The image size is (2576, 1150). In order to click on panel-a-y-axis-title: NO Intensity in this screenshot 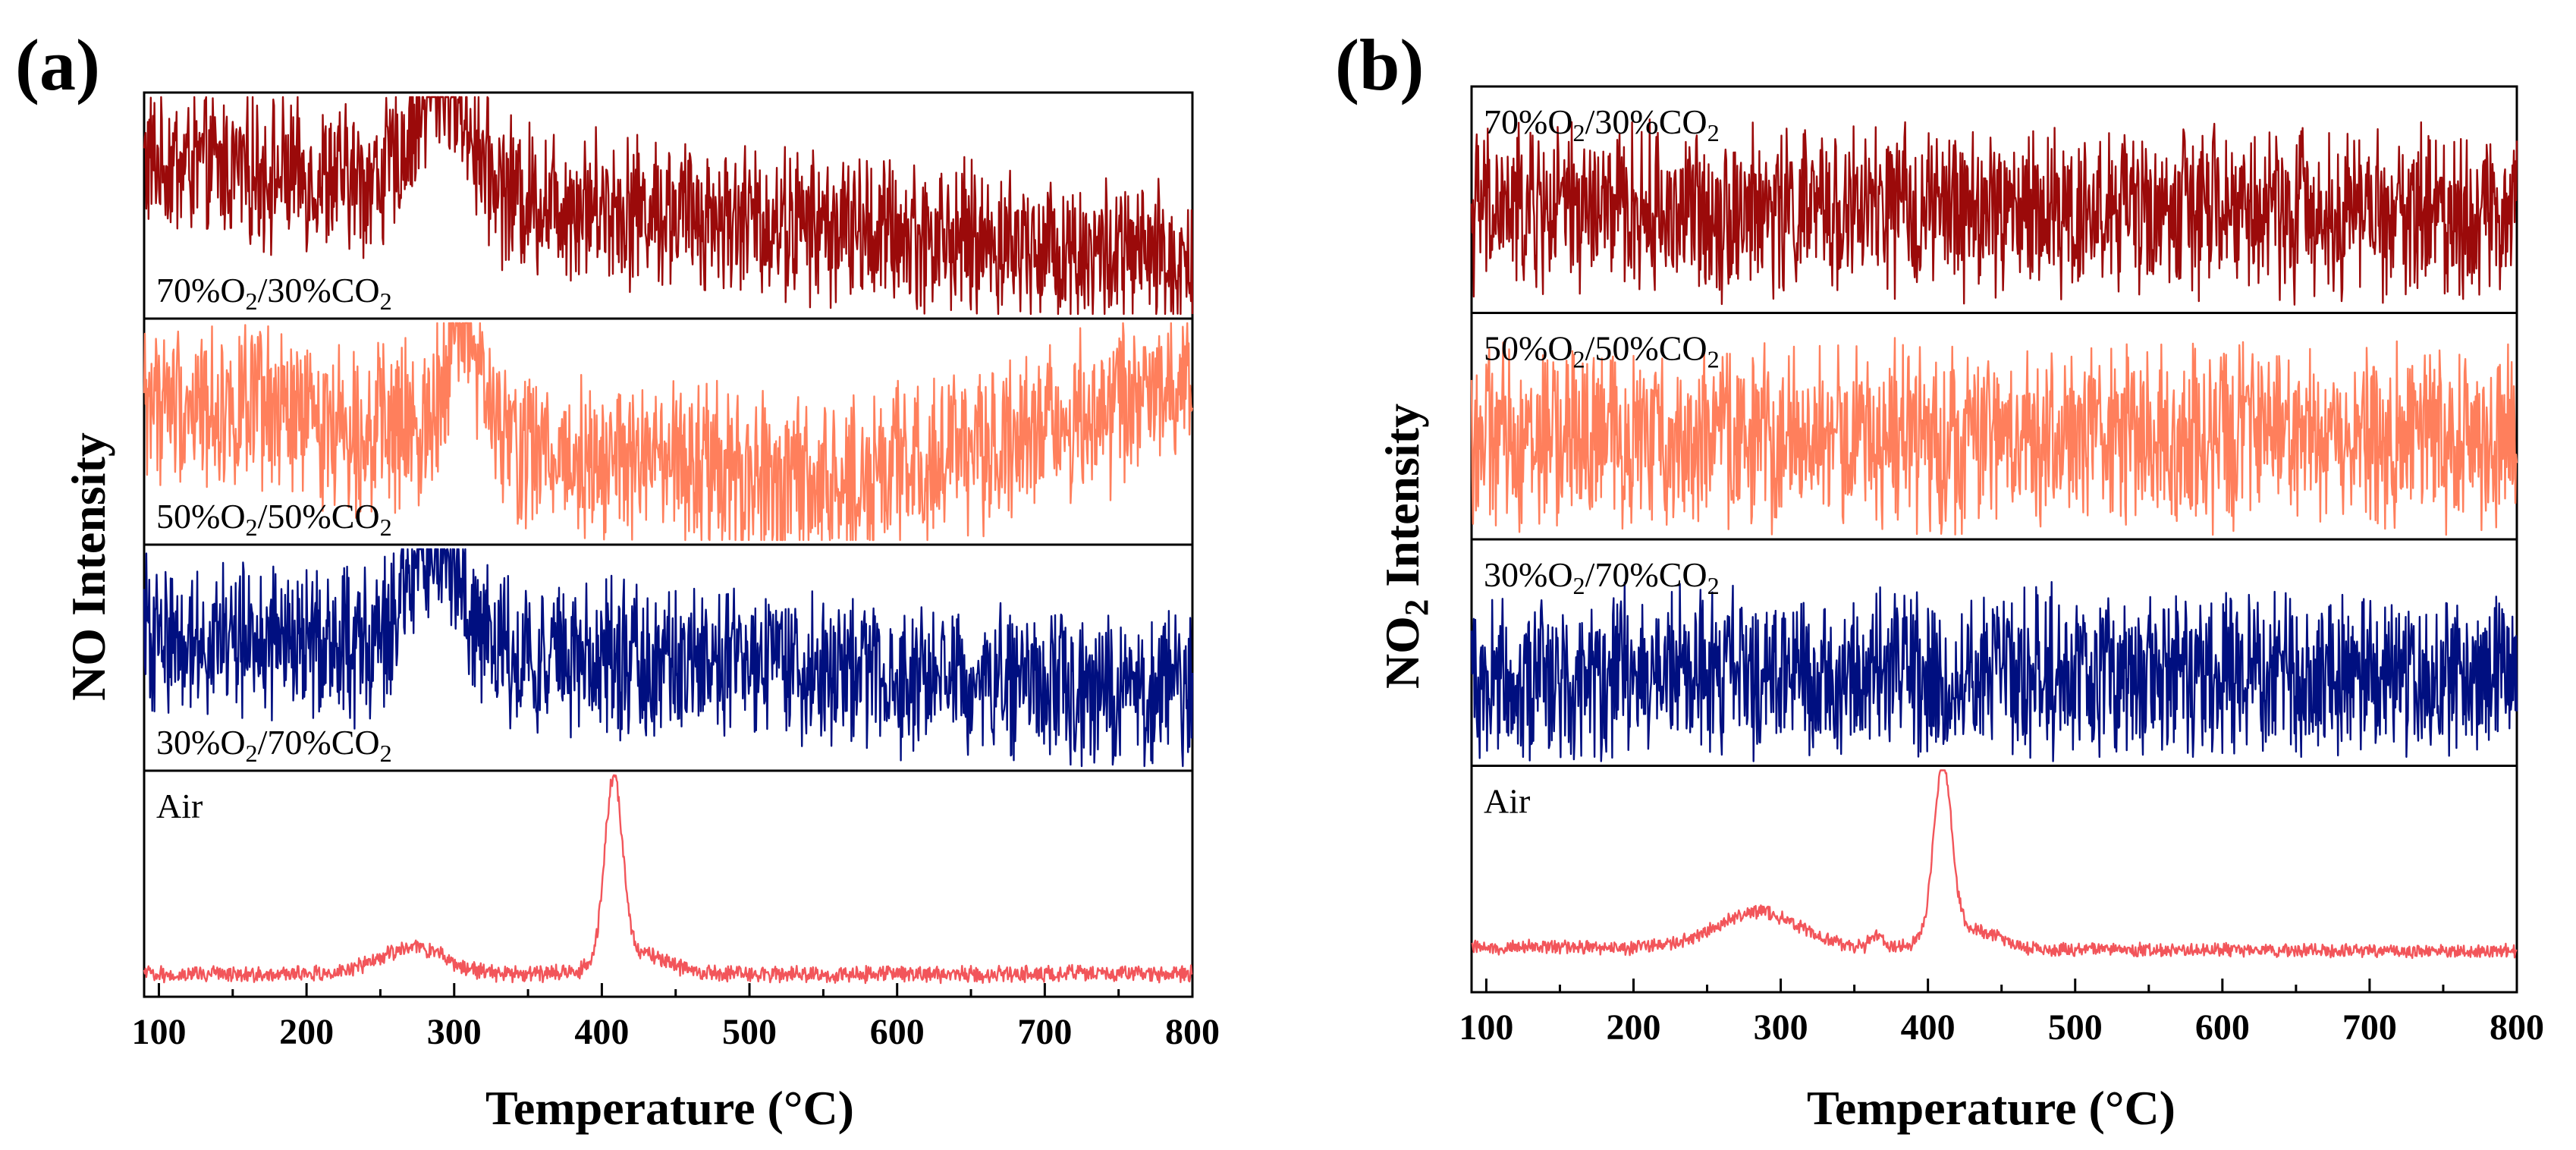, I will do `click(88, 566)`.